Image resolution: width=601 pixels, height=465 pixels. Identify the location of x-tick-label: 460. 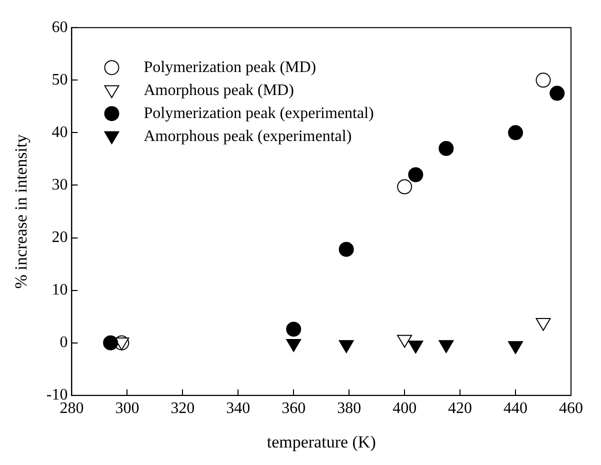
(571, 409).